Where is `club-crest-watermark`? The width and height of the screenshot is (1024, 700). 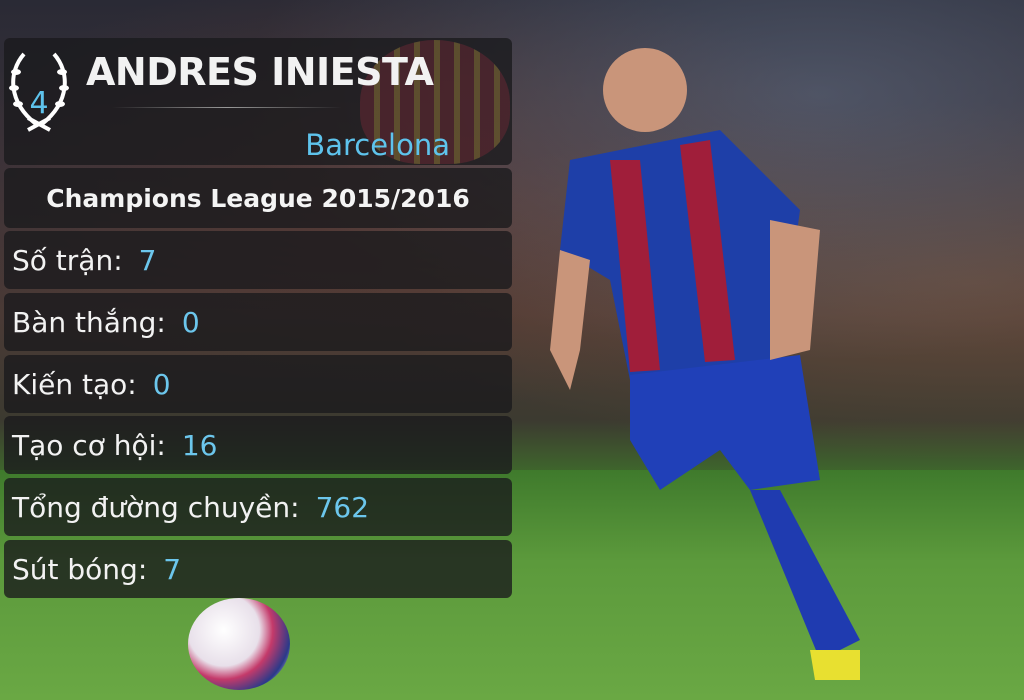 club-crest-watermark is located at coordinates (435, 102).